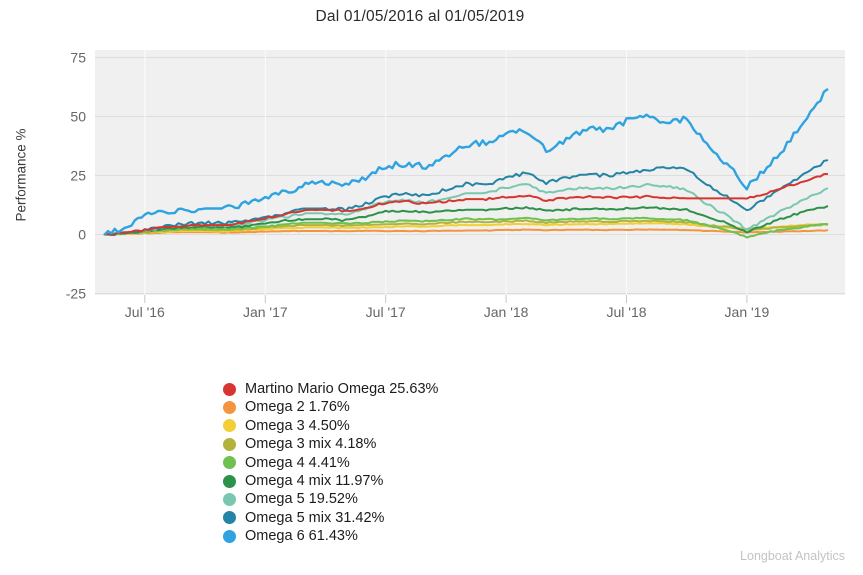 Image resolution: width=863 pixels, height=575 pixels. What do you see at coordinates (311, 444) in the screenshot?
I see `legend-label: Omega 3 mix 4.18%` at bounding box center [311, 444].